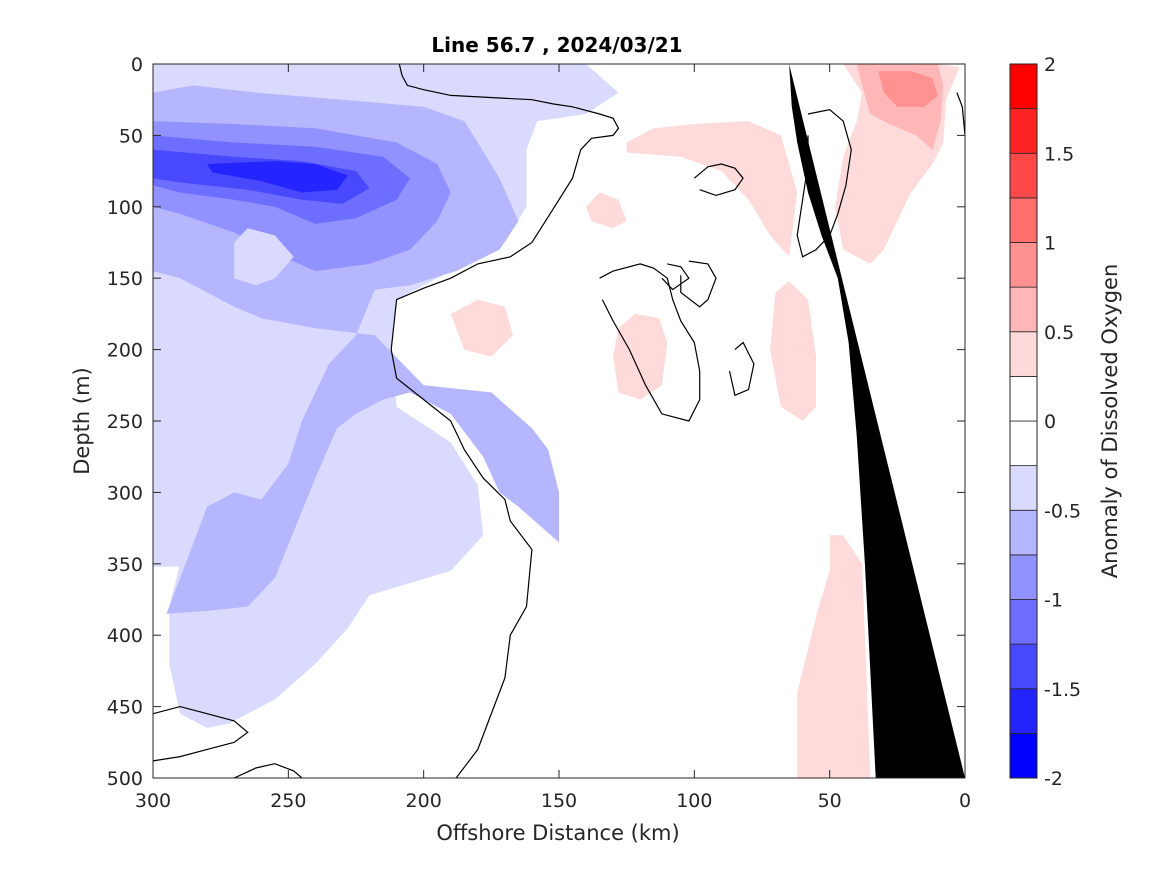 This screenshot has width=1167, height=875. I want to click on colorbar-frame, so click(1023, 421).